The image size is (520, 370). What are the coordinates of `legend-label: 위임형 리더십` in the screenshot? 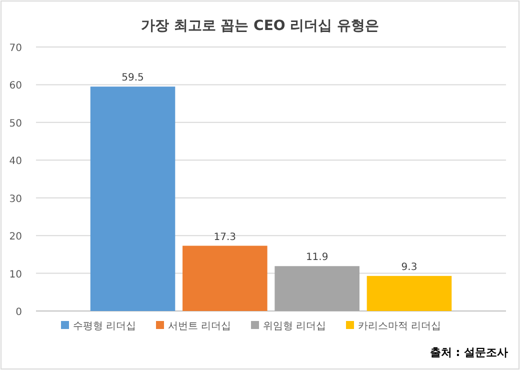 It's located at (294, 326).